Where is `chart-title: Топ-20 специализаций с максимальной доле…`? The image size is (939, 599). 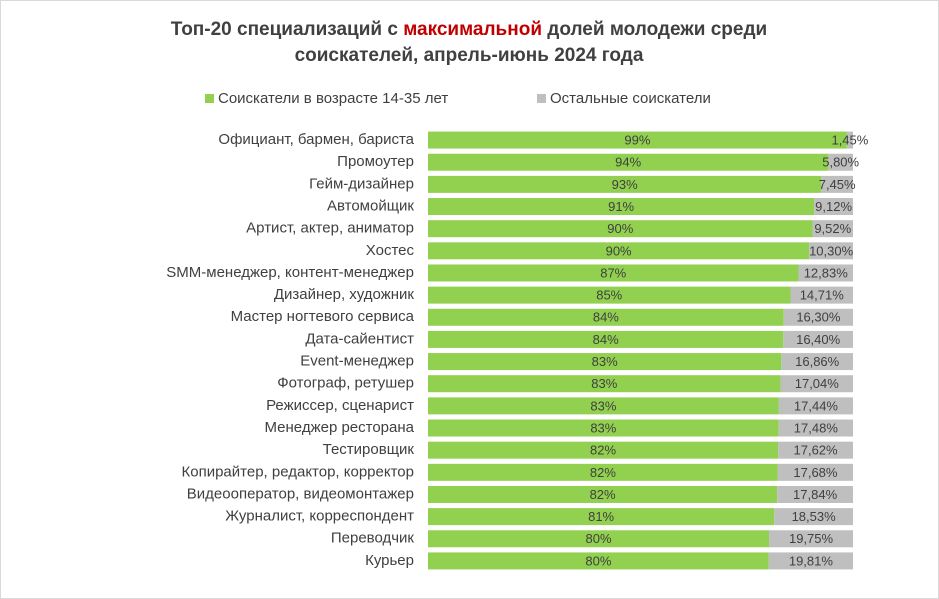
chart-title: Топ-20 специализаций с максимальной доле… is located at coordinates (469, 29).